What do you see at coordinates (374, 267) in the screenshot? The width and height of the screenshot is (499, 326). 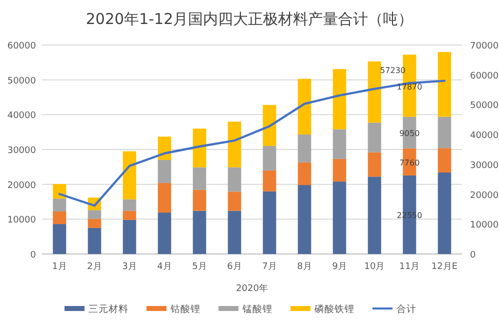 I see `x-tick-label: 10月` at bounding box center [374, 267].